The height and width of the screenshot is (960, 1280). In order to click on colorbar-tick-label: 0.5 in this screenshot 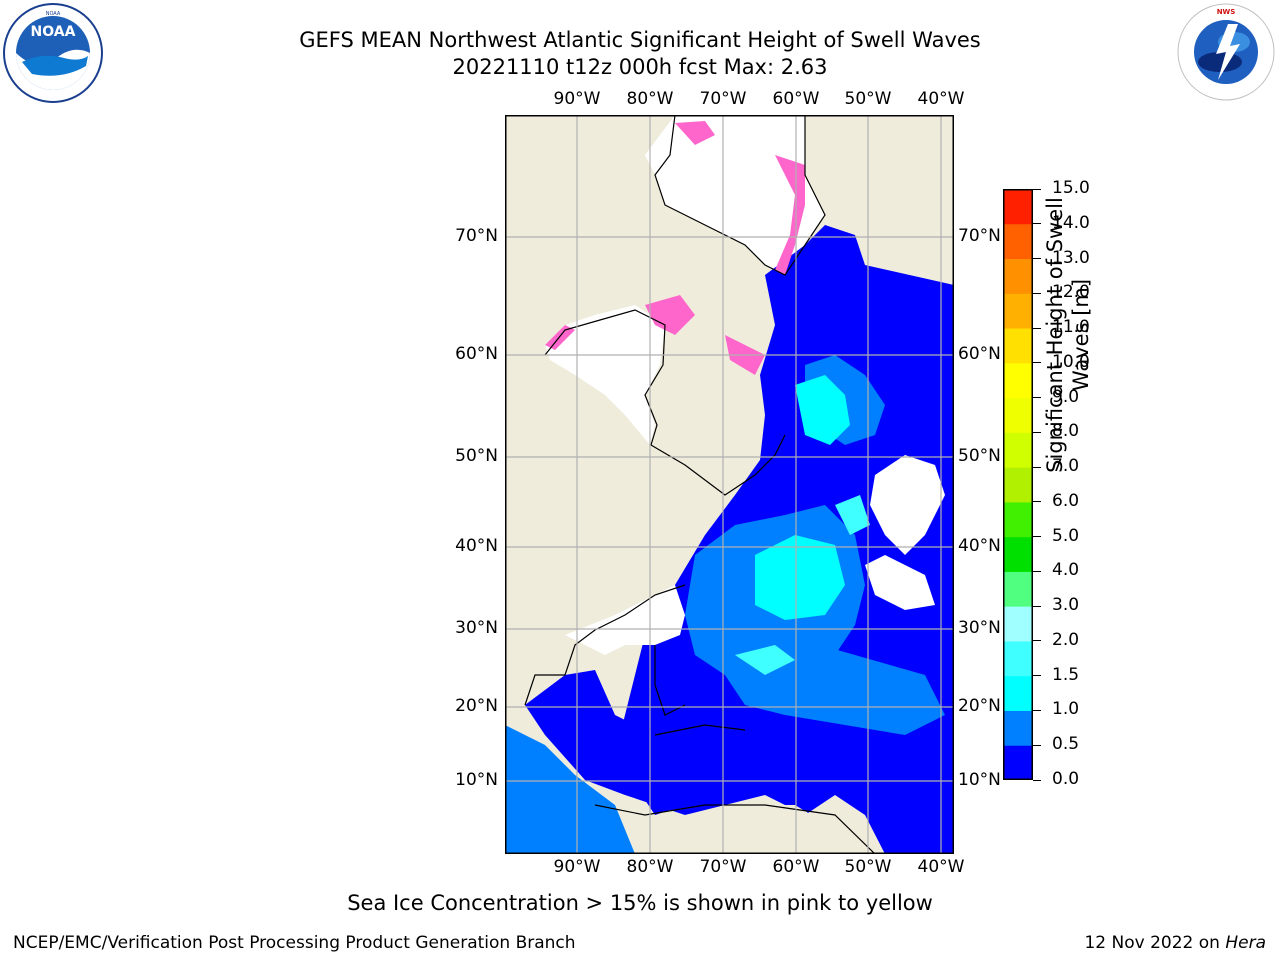, I will do `click(1066, 744)`.